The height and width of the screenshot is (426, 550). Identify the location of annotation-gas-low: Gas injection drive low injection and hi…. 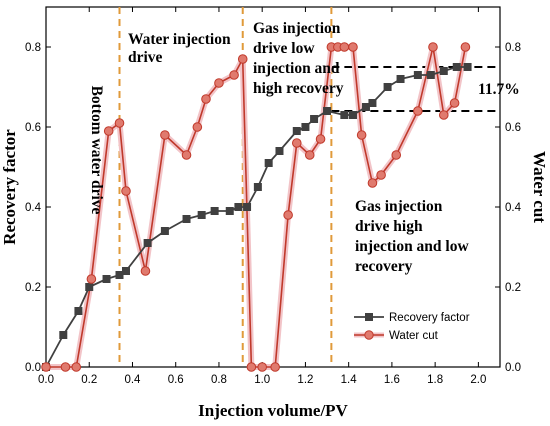
(298, 58).